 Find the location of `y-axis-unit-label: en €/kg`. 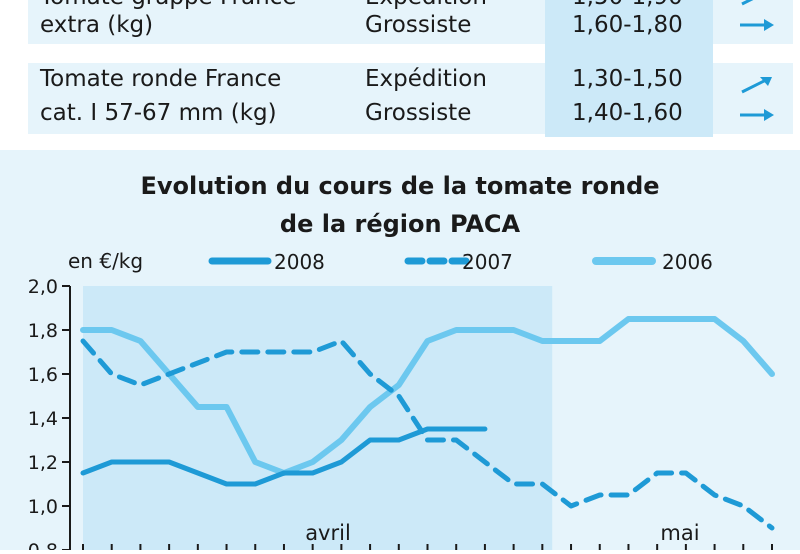

y-axis-unit-label: en €/kg is located at coordinates (105, 261).